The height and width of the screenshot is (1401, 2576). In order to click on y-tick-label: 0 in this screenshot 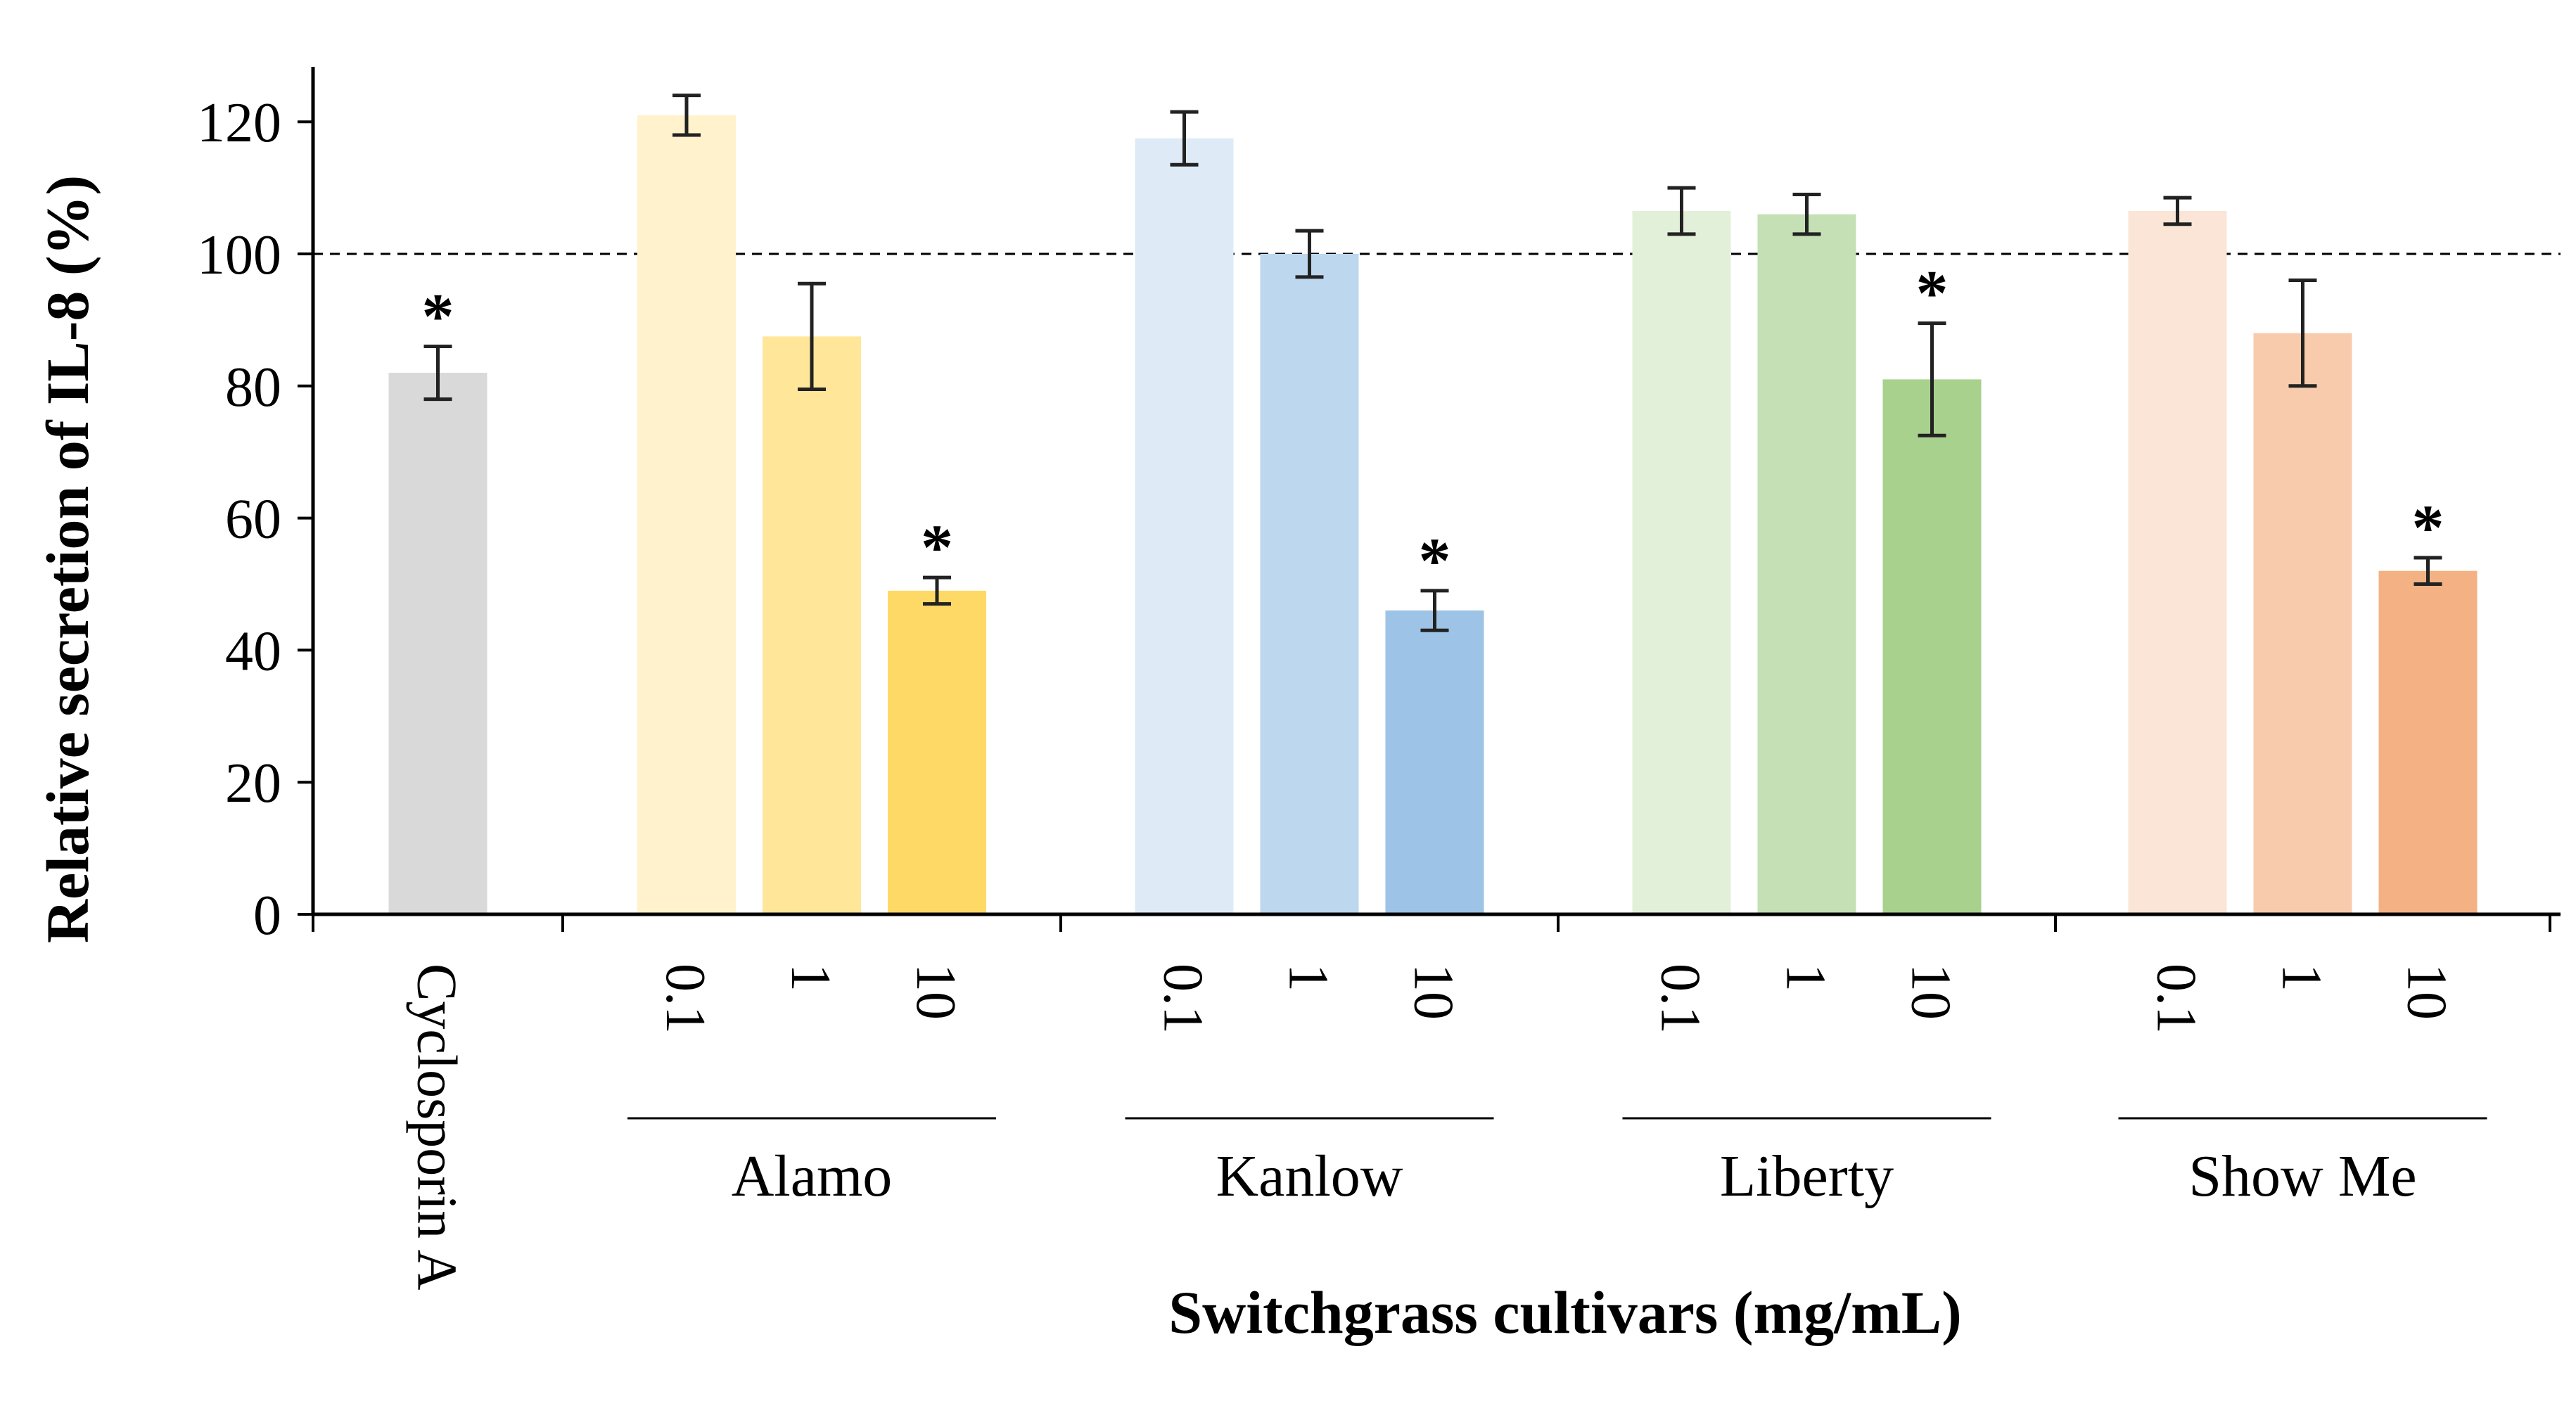, I will do `click(267, 916)`.